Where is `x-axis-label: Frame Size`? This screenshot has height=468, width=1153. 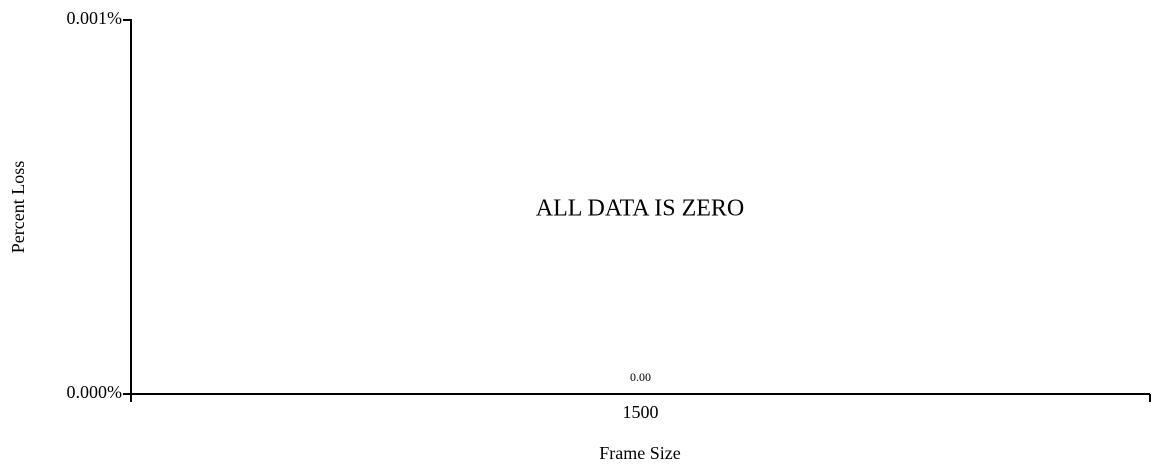
x-axis-label: Frame Size is located at coordinates (639, 453).